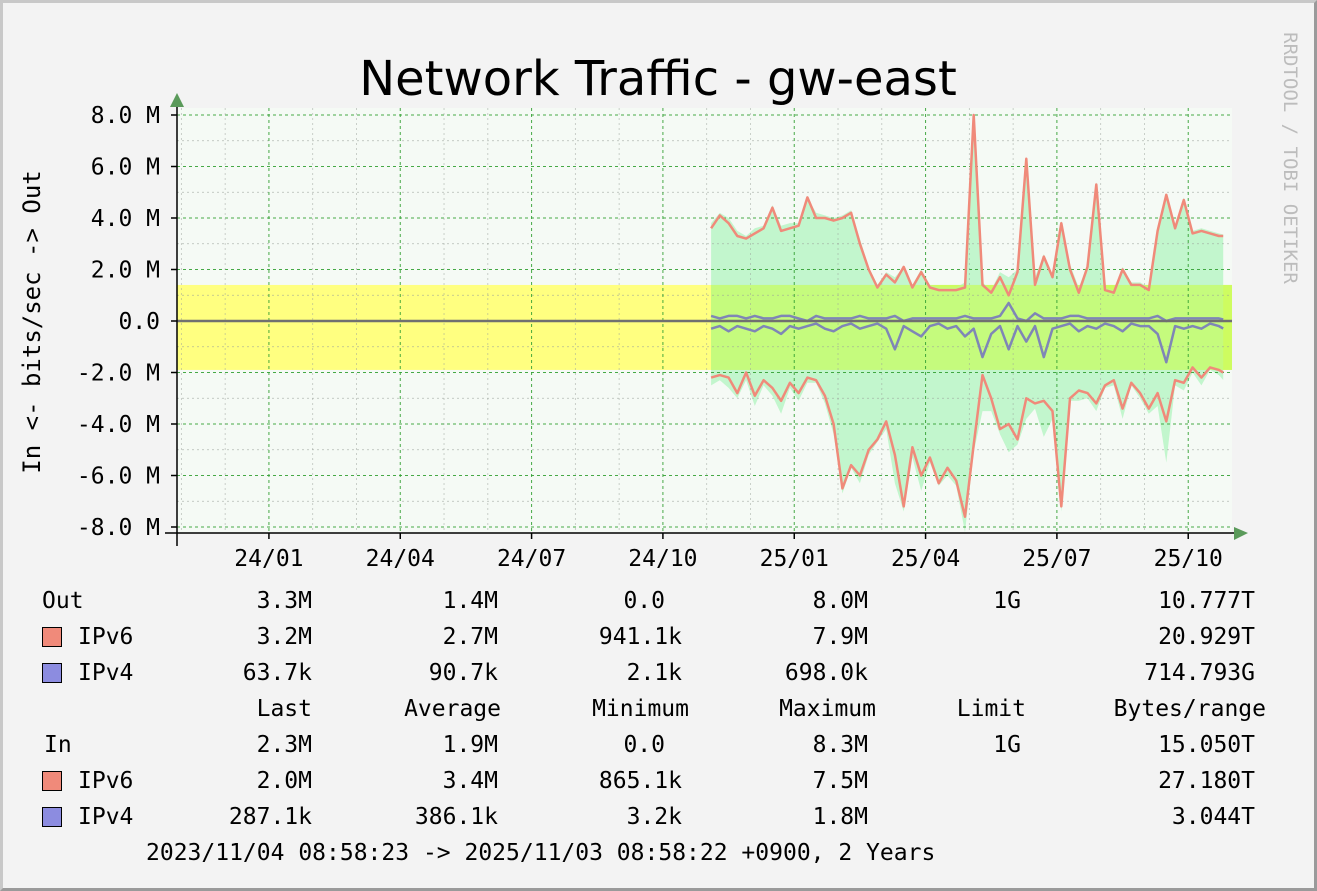 The image size is (1317, 891). Describe the element at coordinates (125, 168) in the screenshot. I see `y-tick-label: 6.0 M` at that location.